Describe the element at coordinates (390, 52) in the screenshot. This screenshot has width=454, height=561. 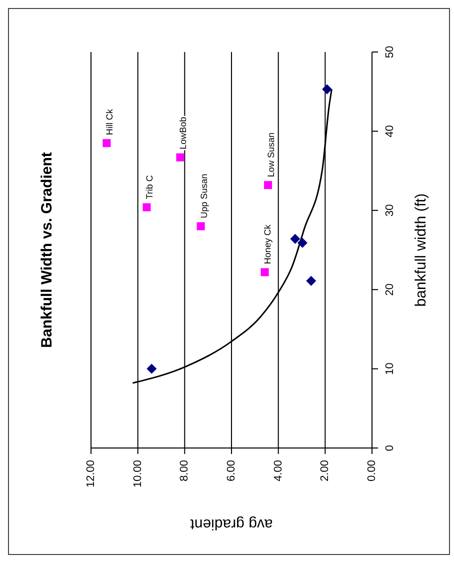
I see `y-tick-label: 50` at that location.